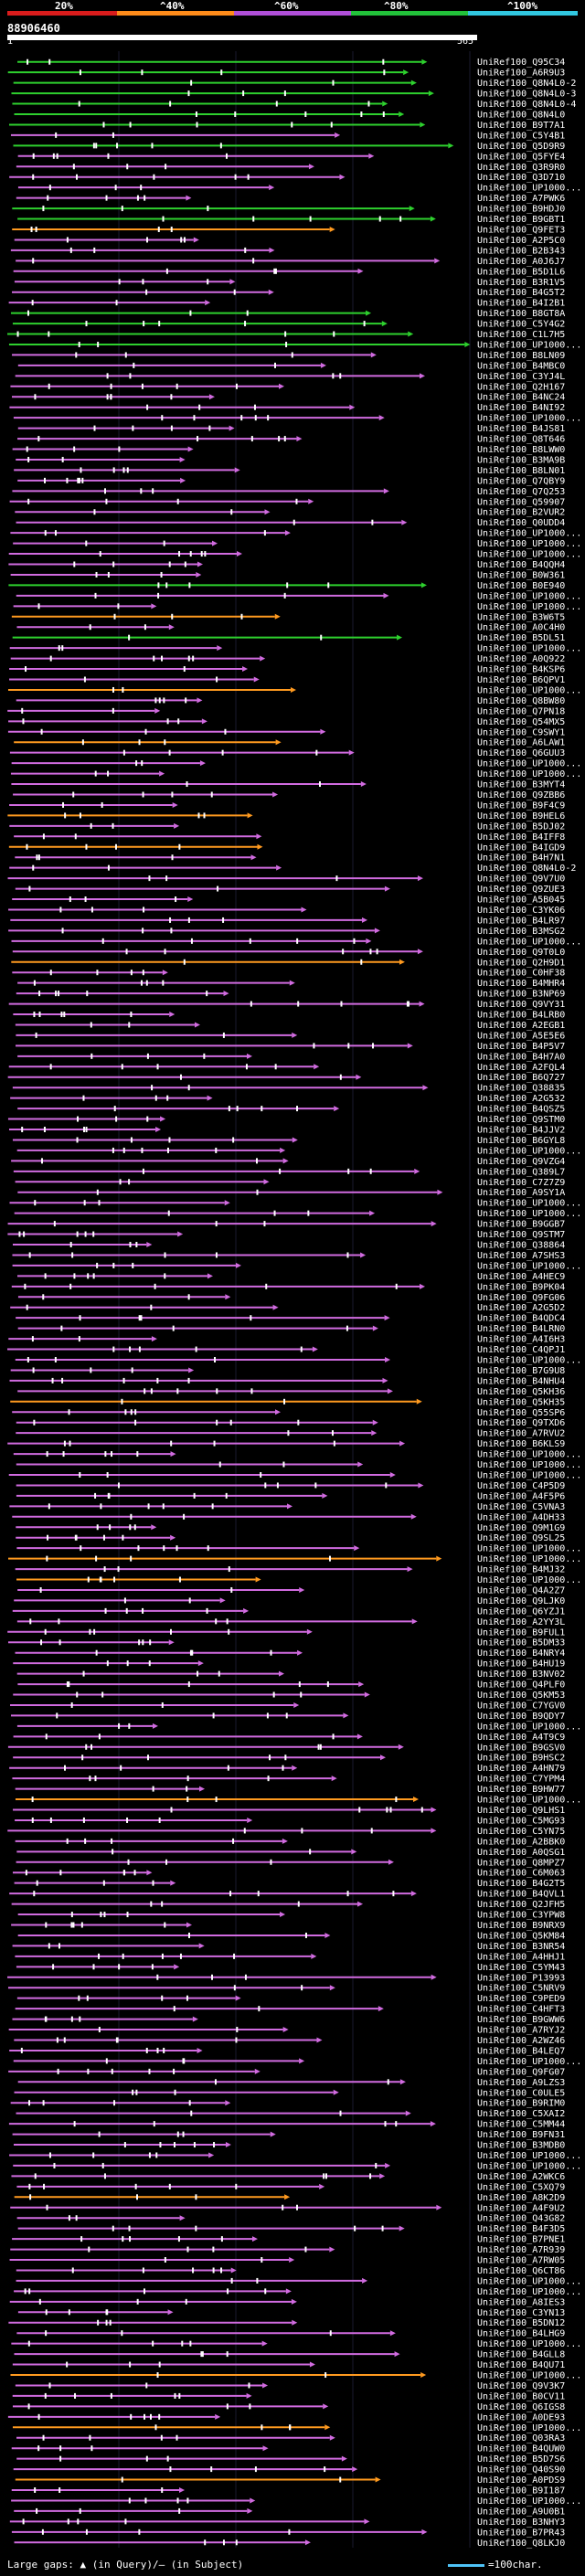  I want to click on hit-row: UniRef100_Q8BW80, so click(291, 701).